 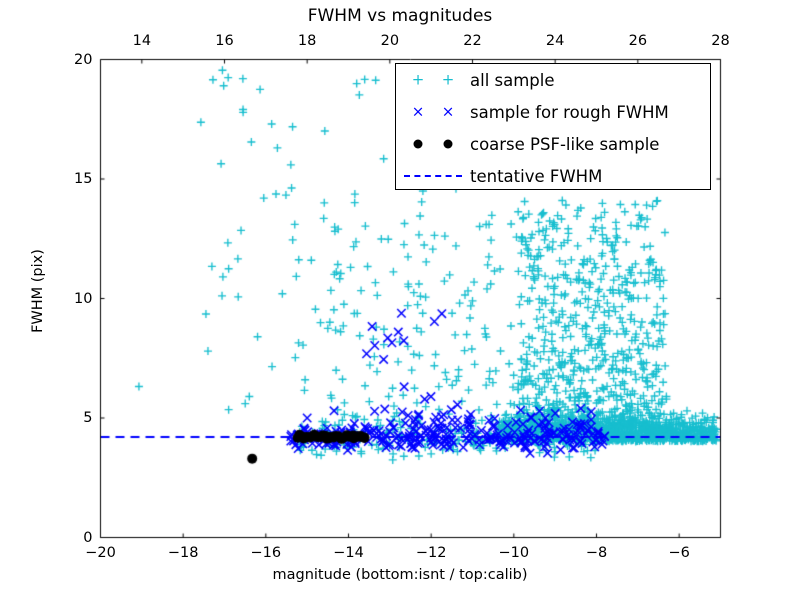 What do you see at coordinates (142, 40) in the screenshot?
I see `x-tick-top: 14` at bounding box center [142, 40].